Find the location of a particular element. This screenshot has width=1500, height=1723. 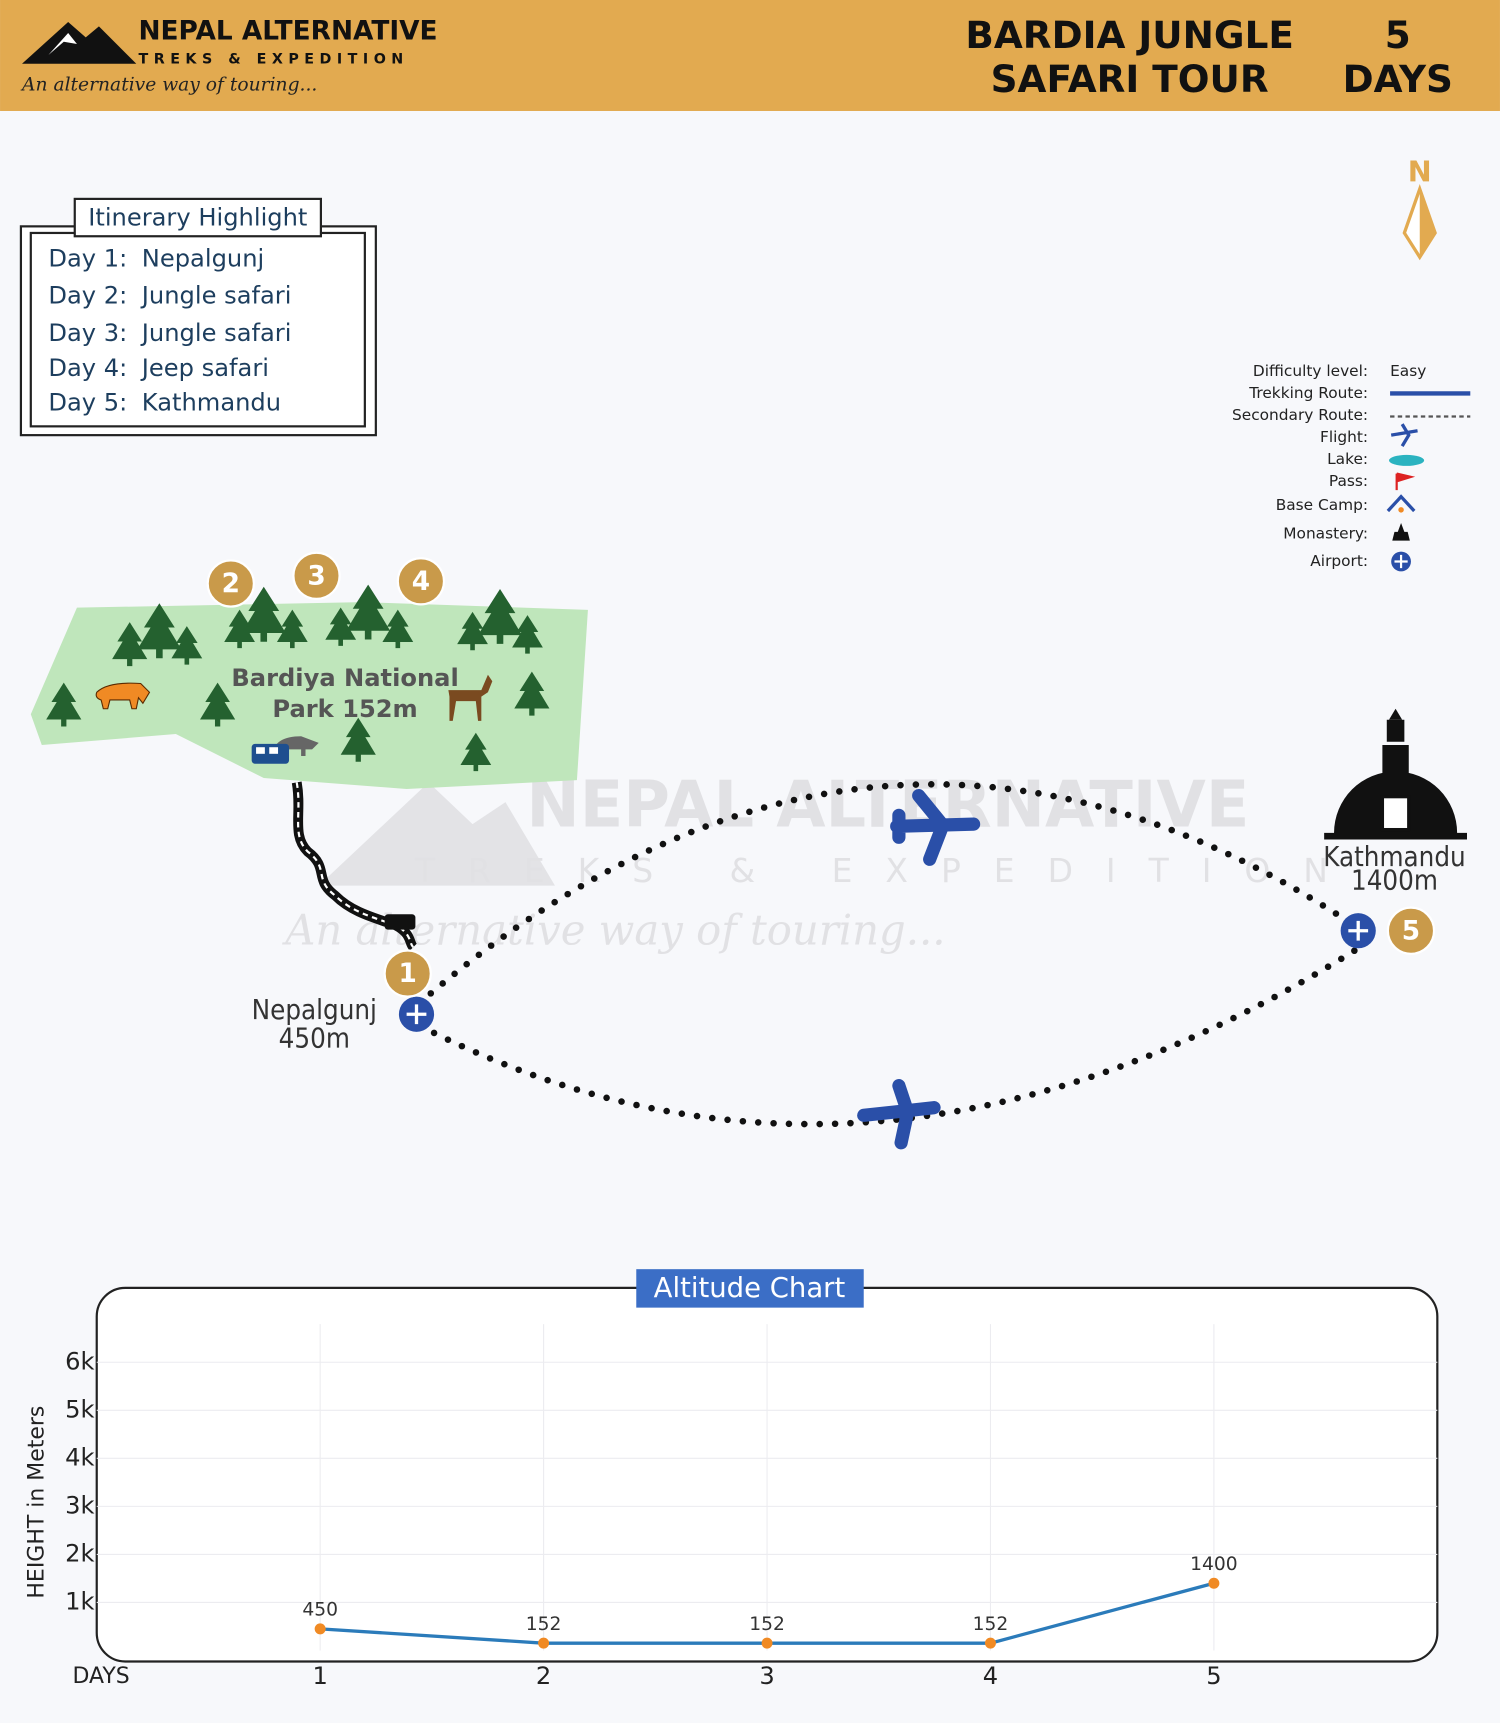

stupa-tip is located at coordinates (1395, 714).